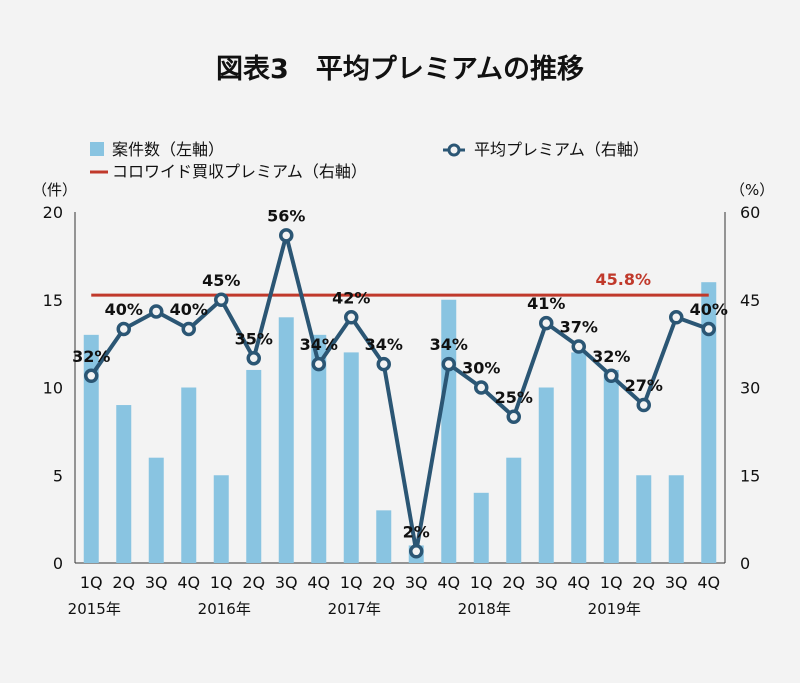  I want to click on data-label: 41%, so click(546, 303).